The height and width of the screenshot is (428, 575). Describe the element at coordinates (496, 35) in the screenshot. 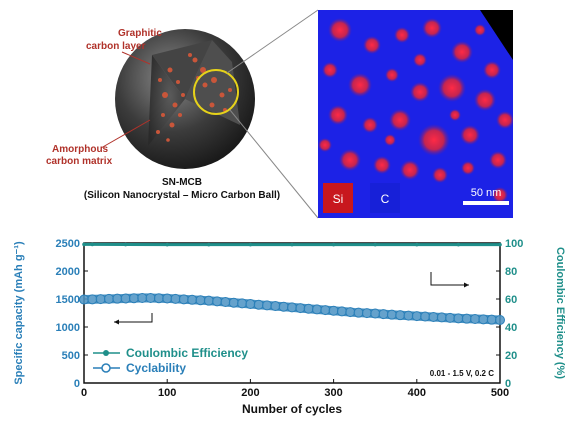

I see `eds-vacuum-corner` at that location.